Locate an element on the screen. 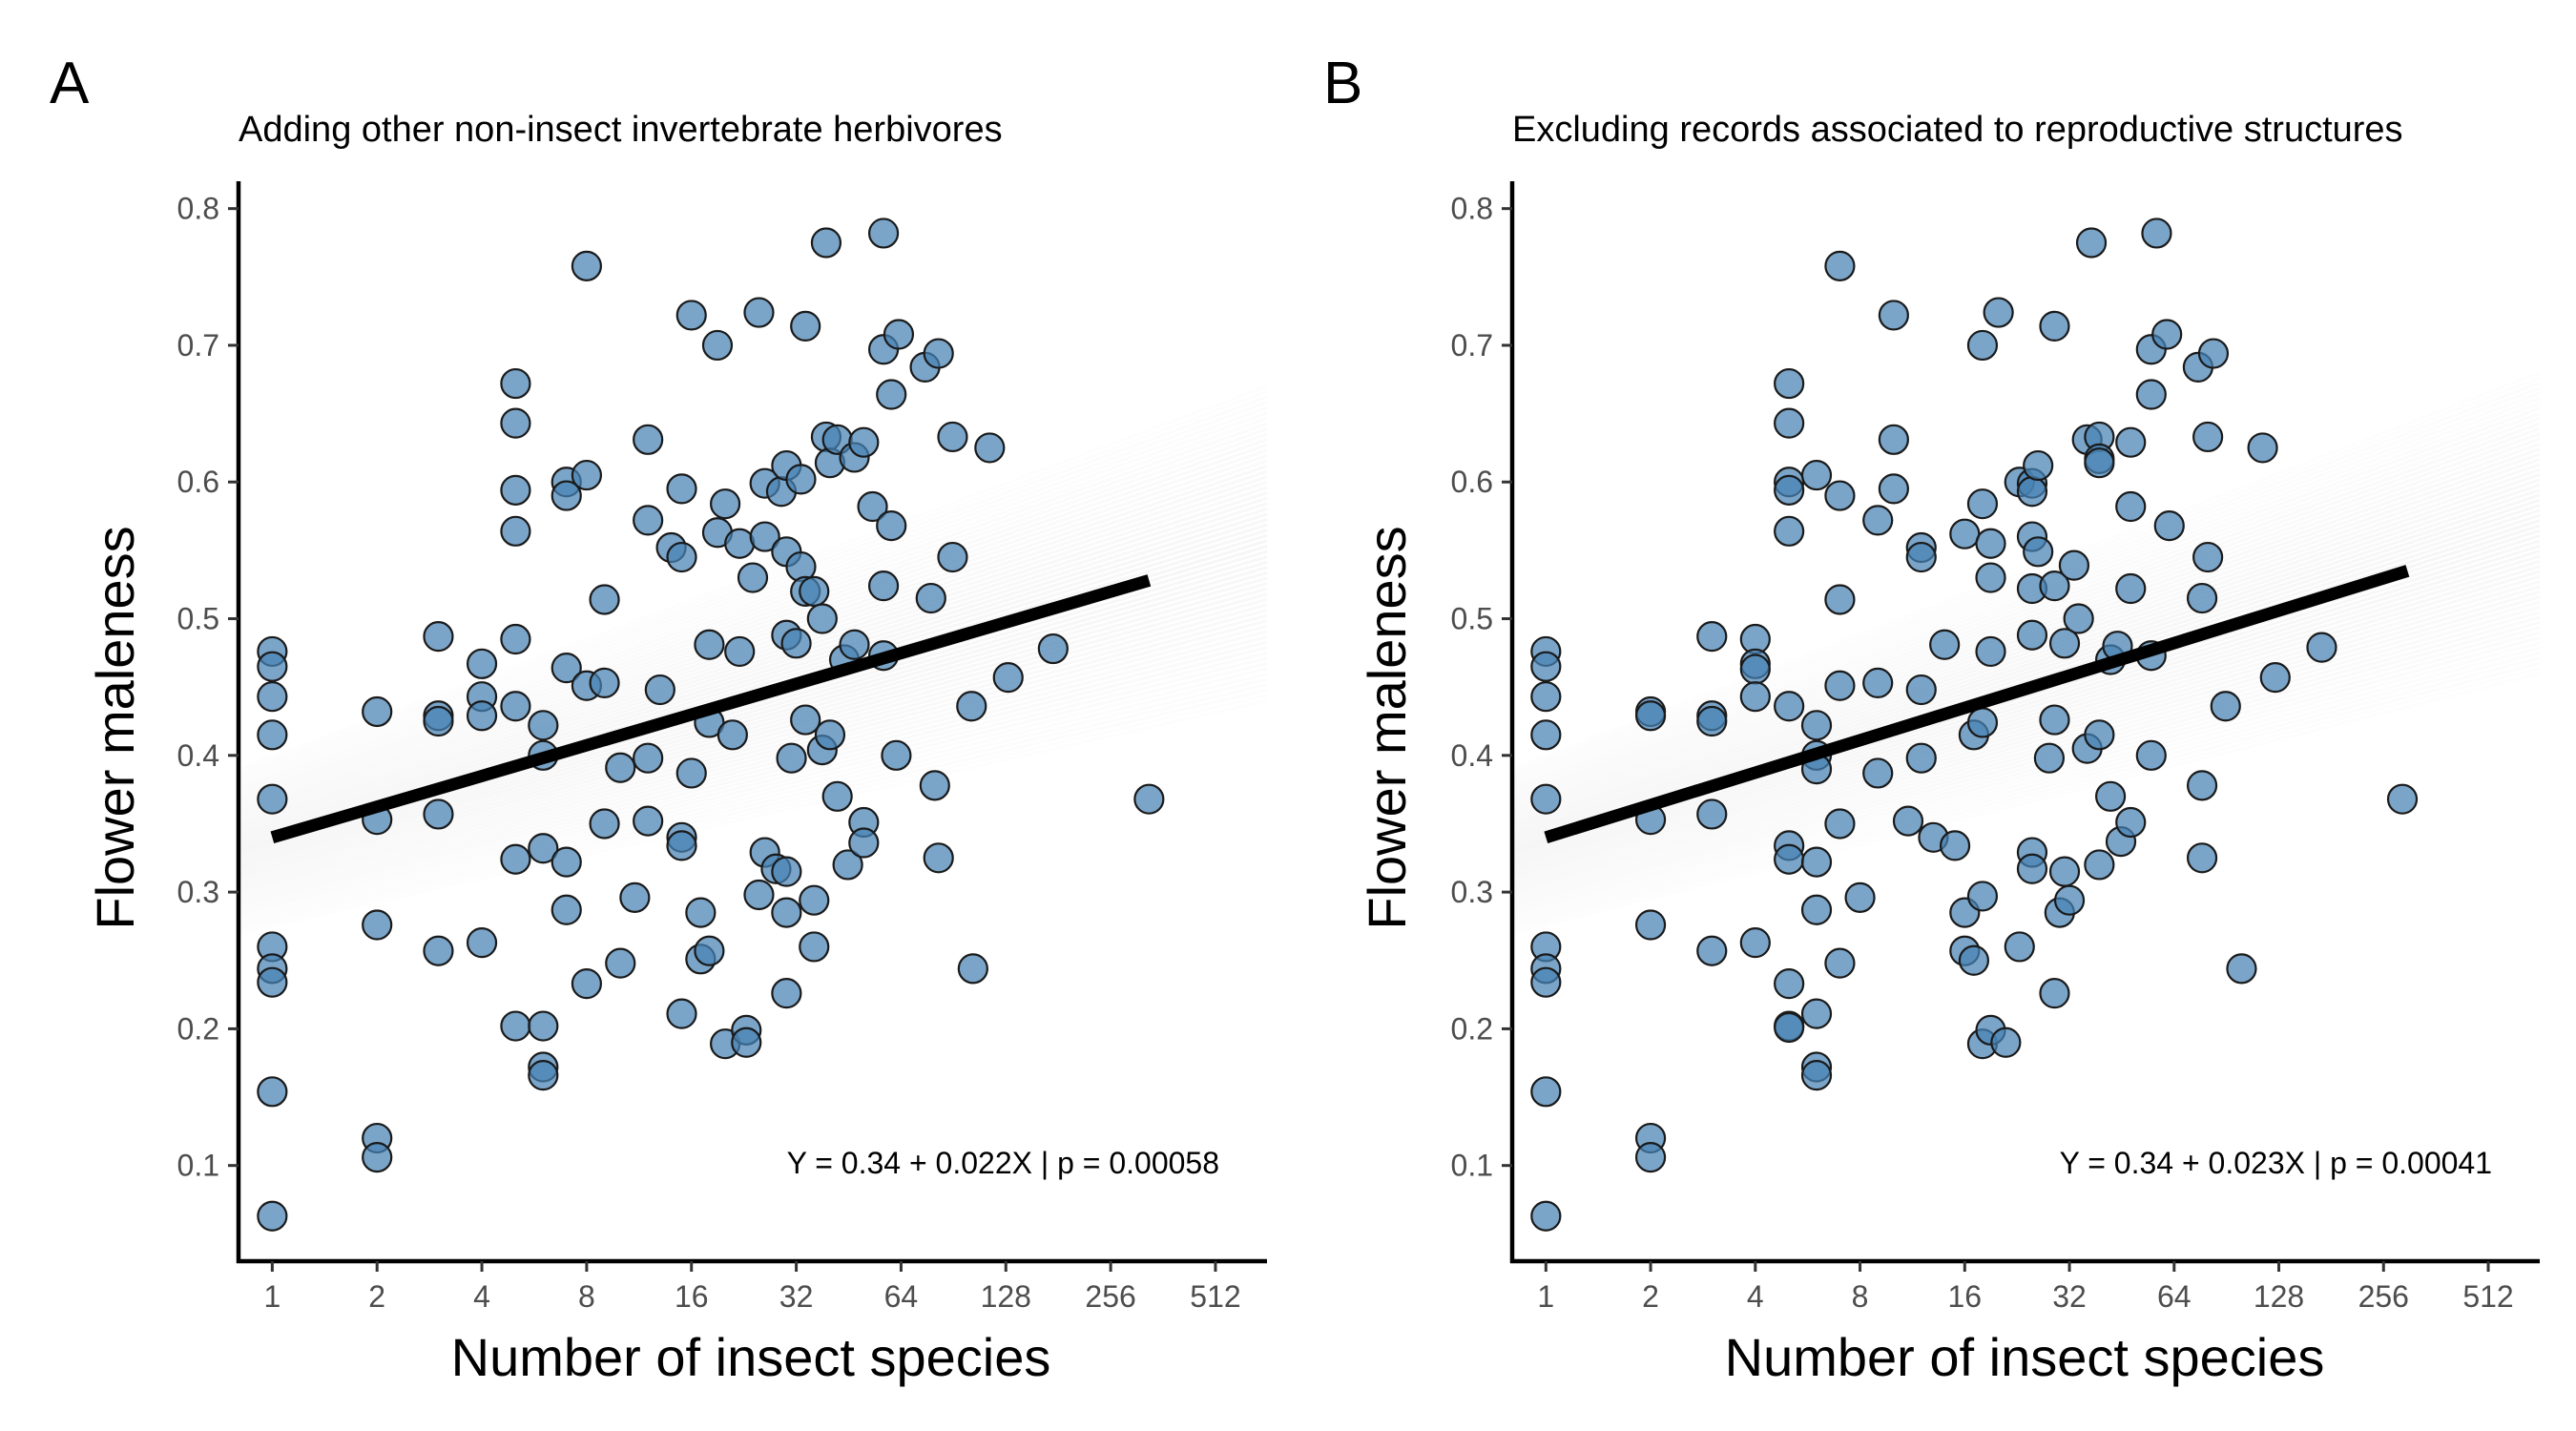 The height and width of the screenshot is (1431, 2576). panel-b-x-tick-label: 8 is located at coordinates (1860, 1296).